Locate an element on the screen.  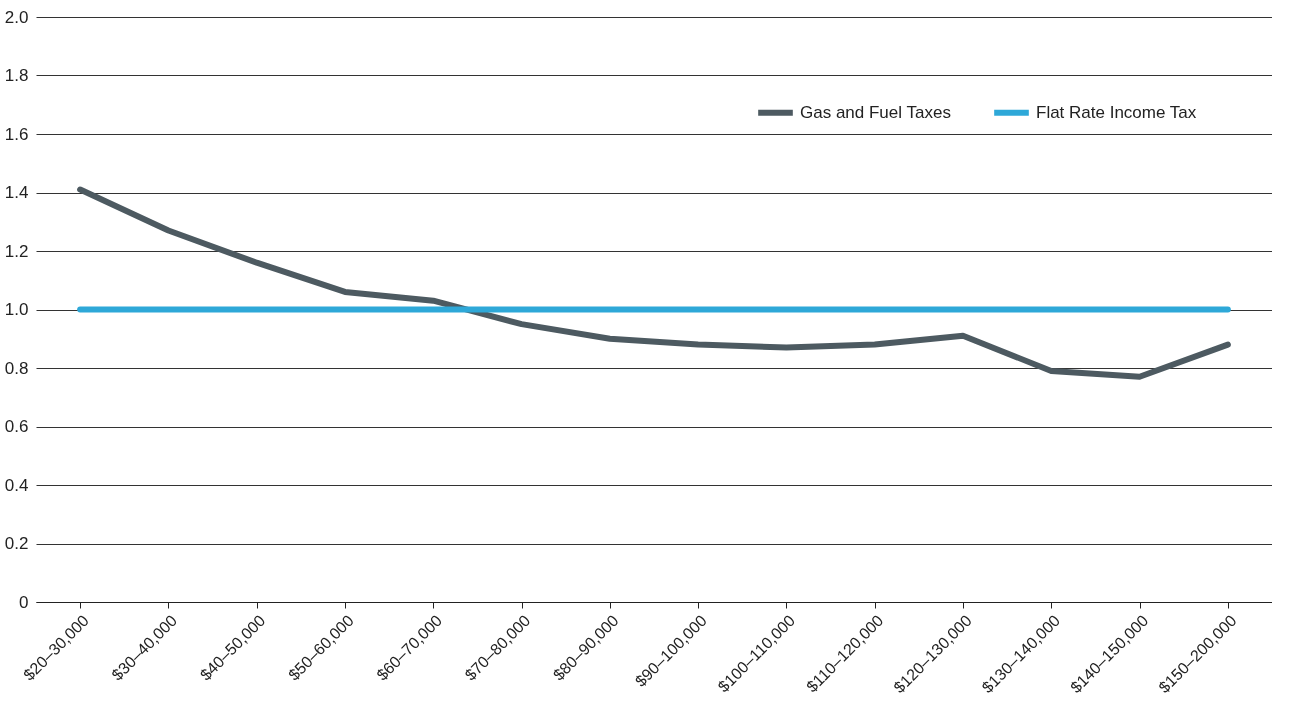
legend-label: Flat Rate Income Tax is located at coordinates (1116, 112).